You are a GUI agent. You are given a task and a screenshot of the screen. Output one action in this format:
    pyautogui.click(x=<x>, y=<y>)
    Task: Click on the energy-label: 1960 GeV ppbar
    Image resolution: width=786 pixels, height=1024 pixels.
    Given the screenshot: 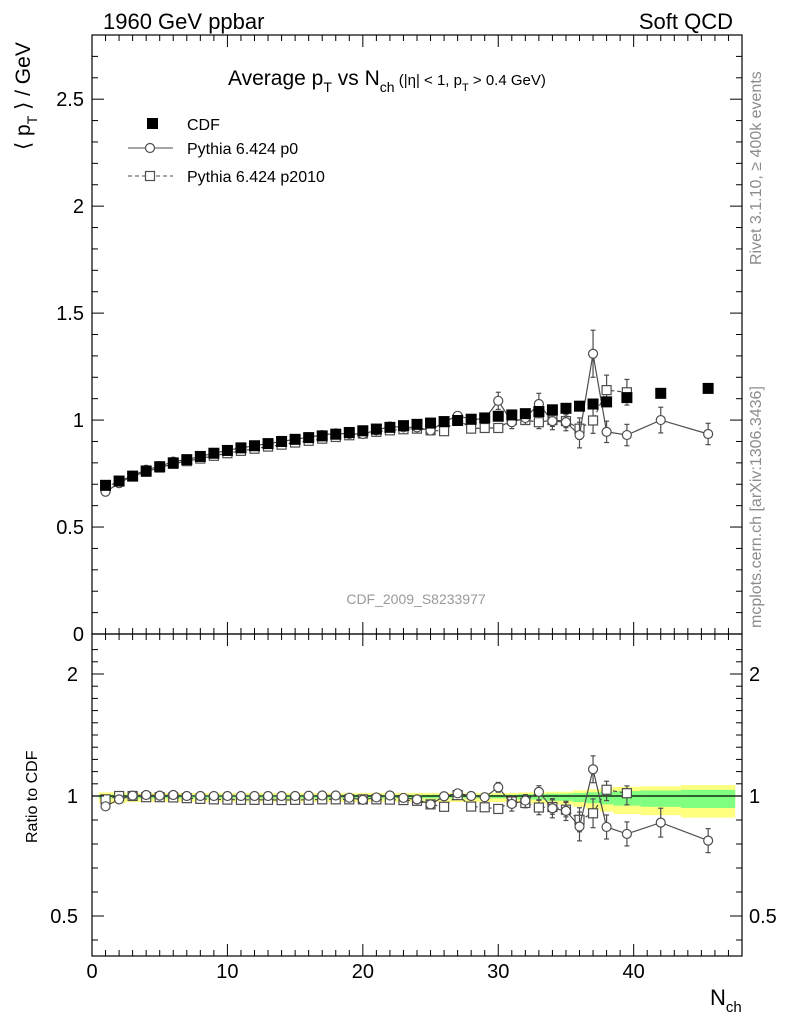 What is the action you would take?
    pyautogui.click(x=183, y=21)
    